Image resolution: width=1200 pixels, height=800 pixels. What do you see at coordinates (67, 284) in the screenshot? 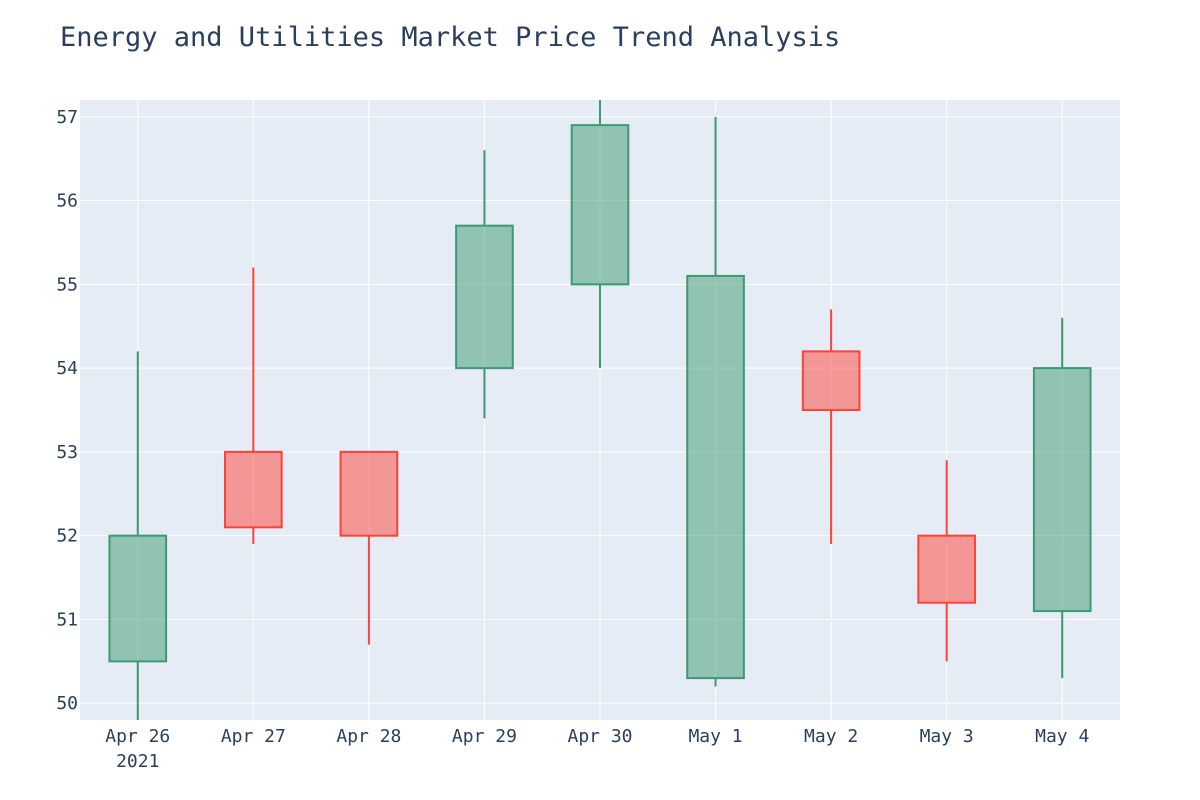
I see `y-tick-label: 55` at bounding box center [67, 284].